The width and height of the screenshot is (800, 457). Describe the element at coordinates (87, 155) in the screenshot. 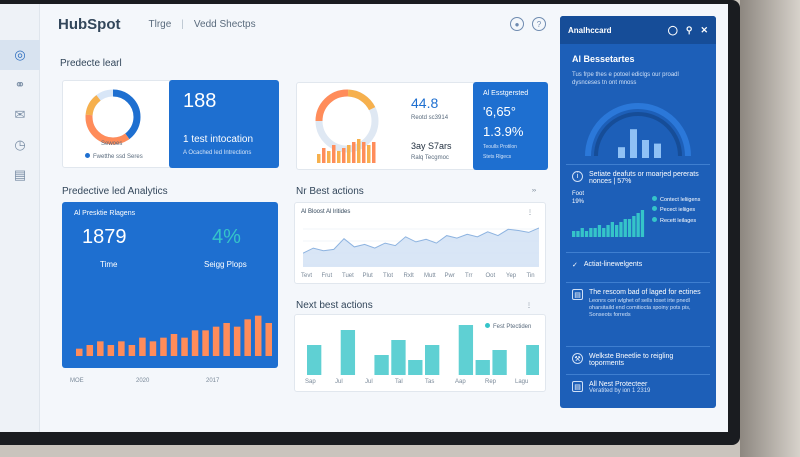

I see `legend-marker` at that location.